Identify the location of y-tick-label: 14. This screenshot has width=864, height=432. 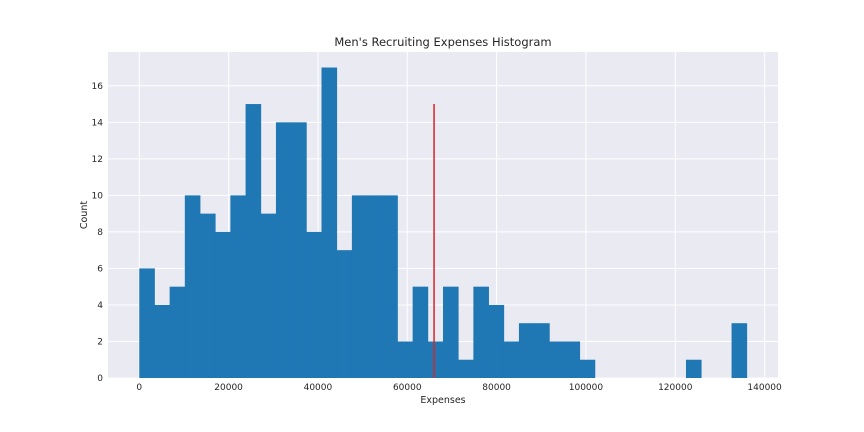
(98, 123).